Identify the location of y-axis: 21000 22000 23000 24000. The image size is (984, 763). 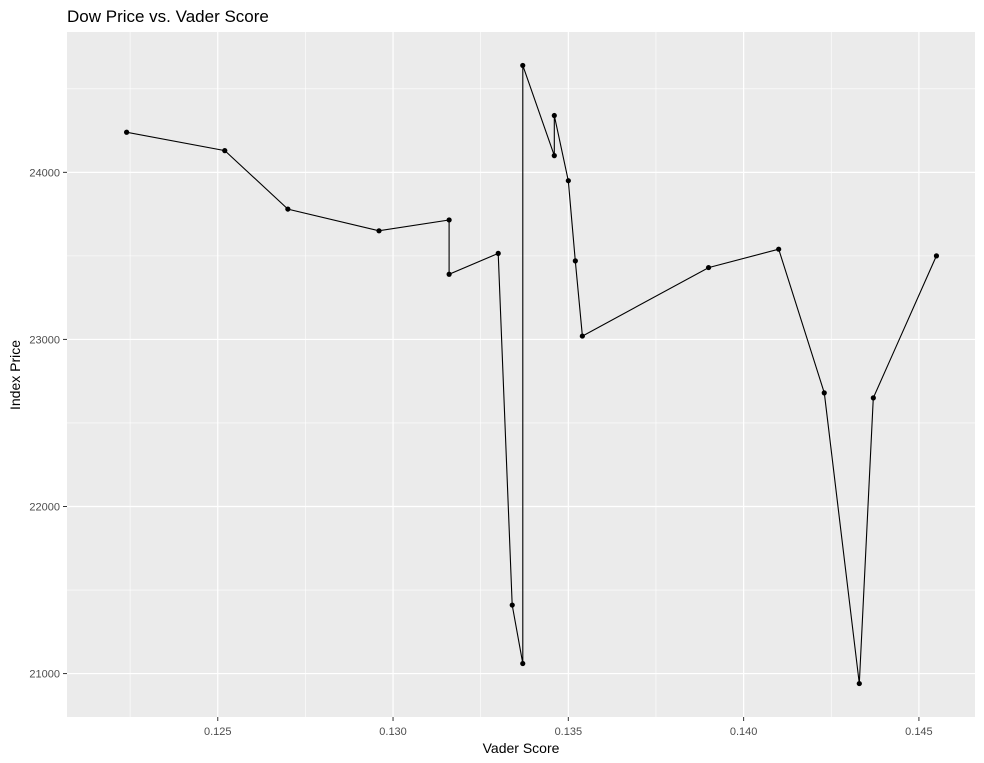
(48, 424).